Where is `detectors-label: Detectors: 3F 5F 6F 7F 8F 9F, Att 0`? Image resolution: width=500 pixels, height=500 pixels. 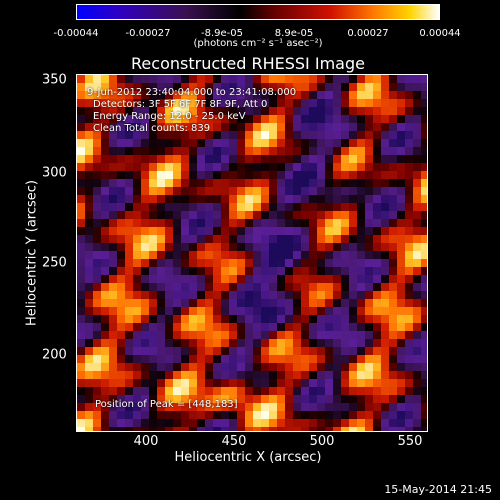
detectors-label: Detectors: 3F 5F 6F 7F 8F 9F, Att 0 is located at coordinates (180, 104).